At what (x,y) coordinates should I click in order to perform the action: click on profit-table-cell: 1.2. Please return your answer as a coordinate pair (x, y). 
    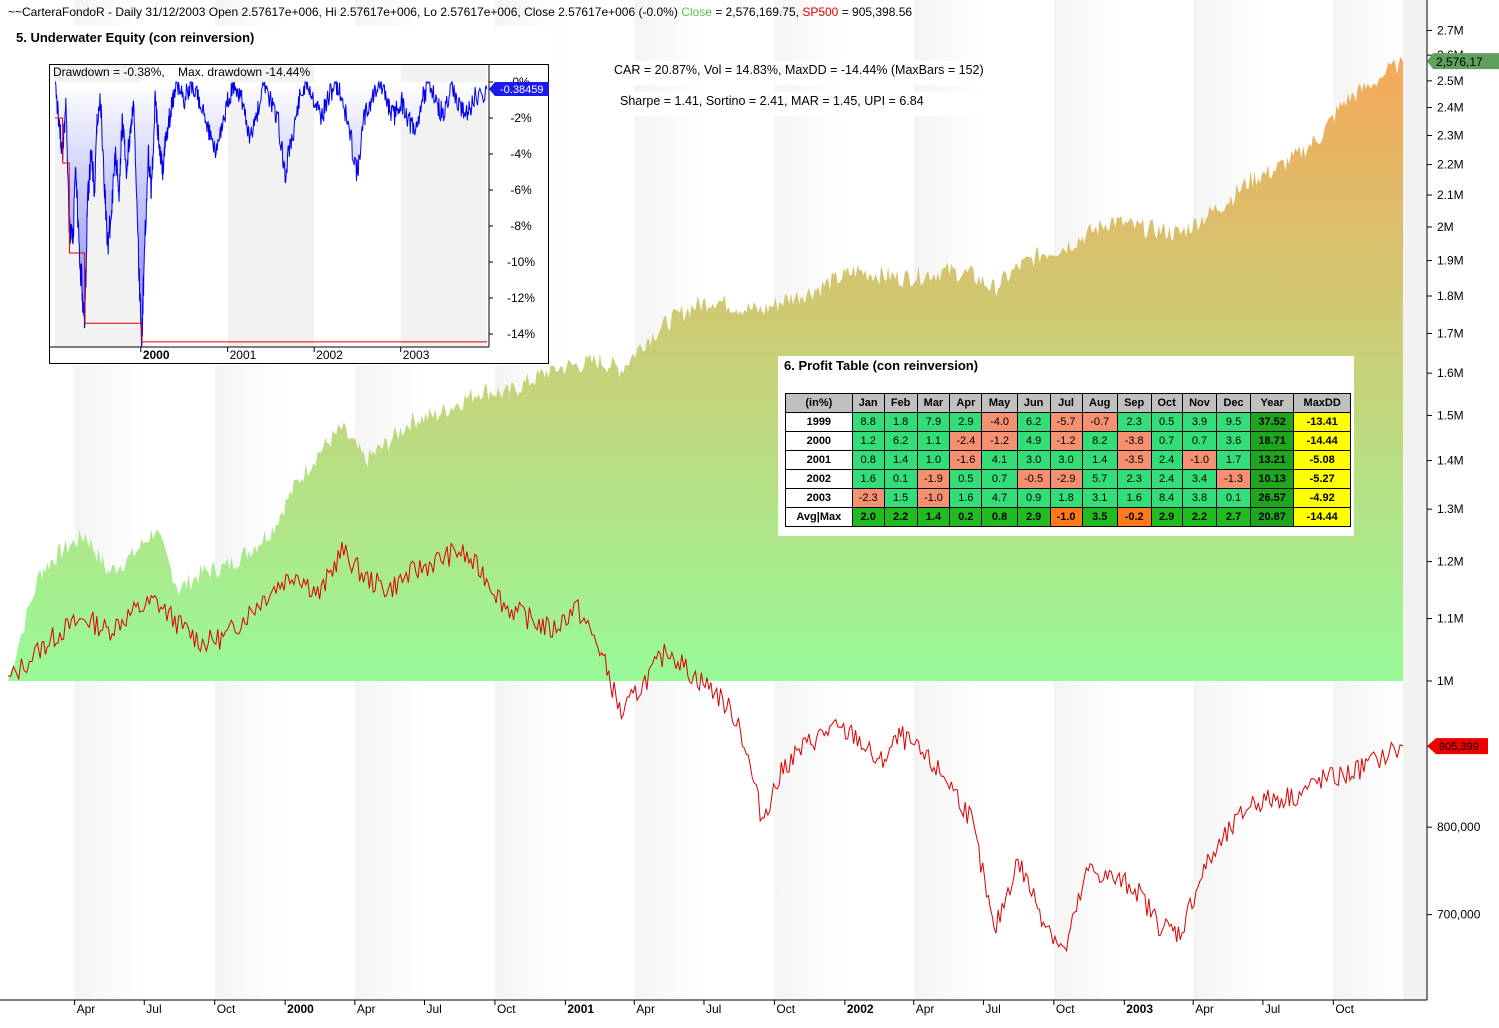
    Looking at the image, I should click on (868, 441).